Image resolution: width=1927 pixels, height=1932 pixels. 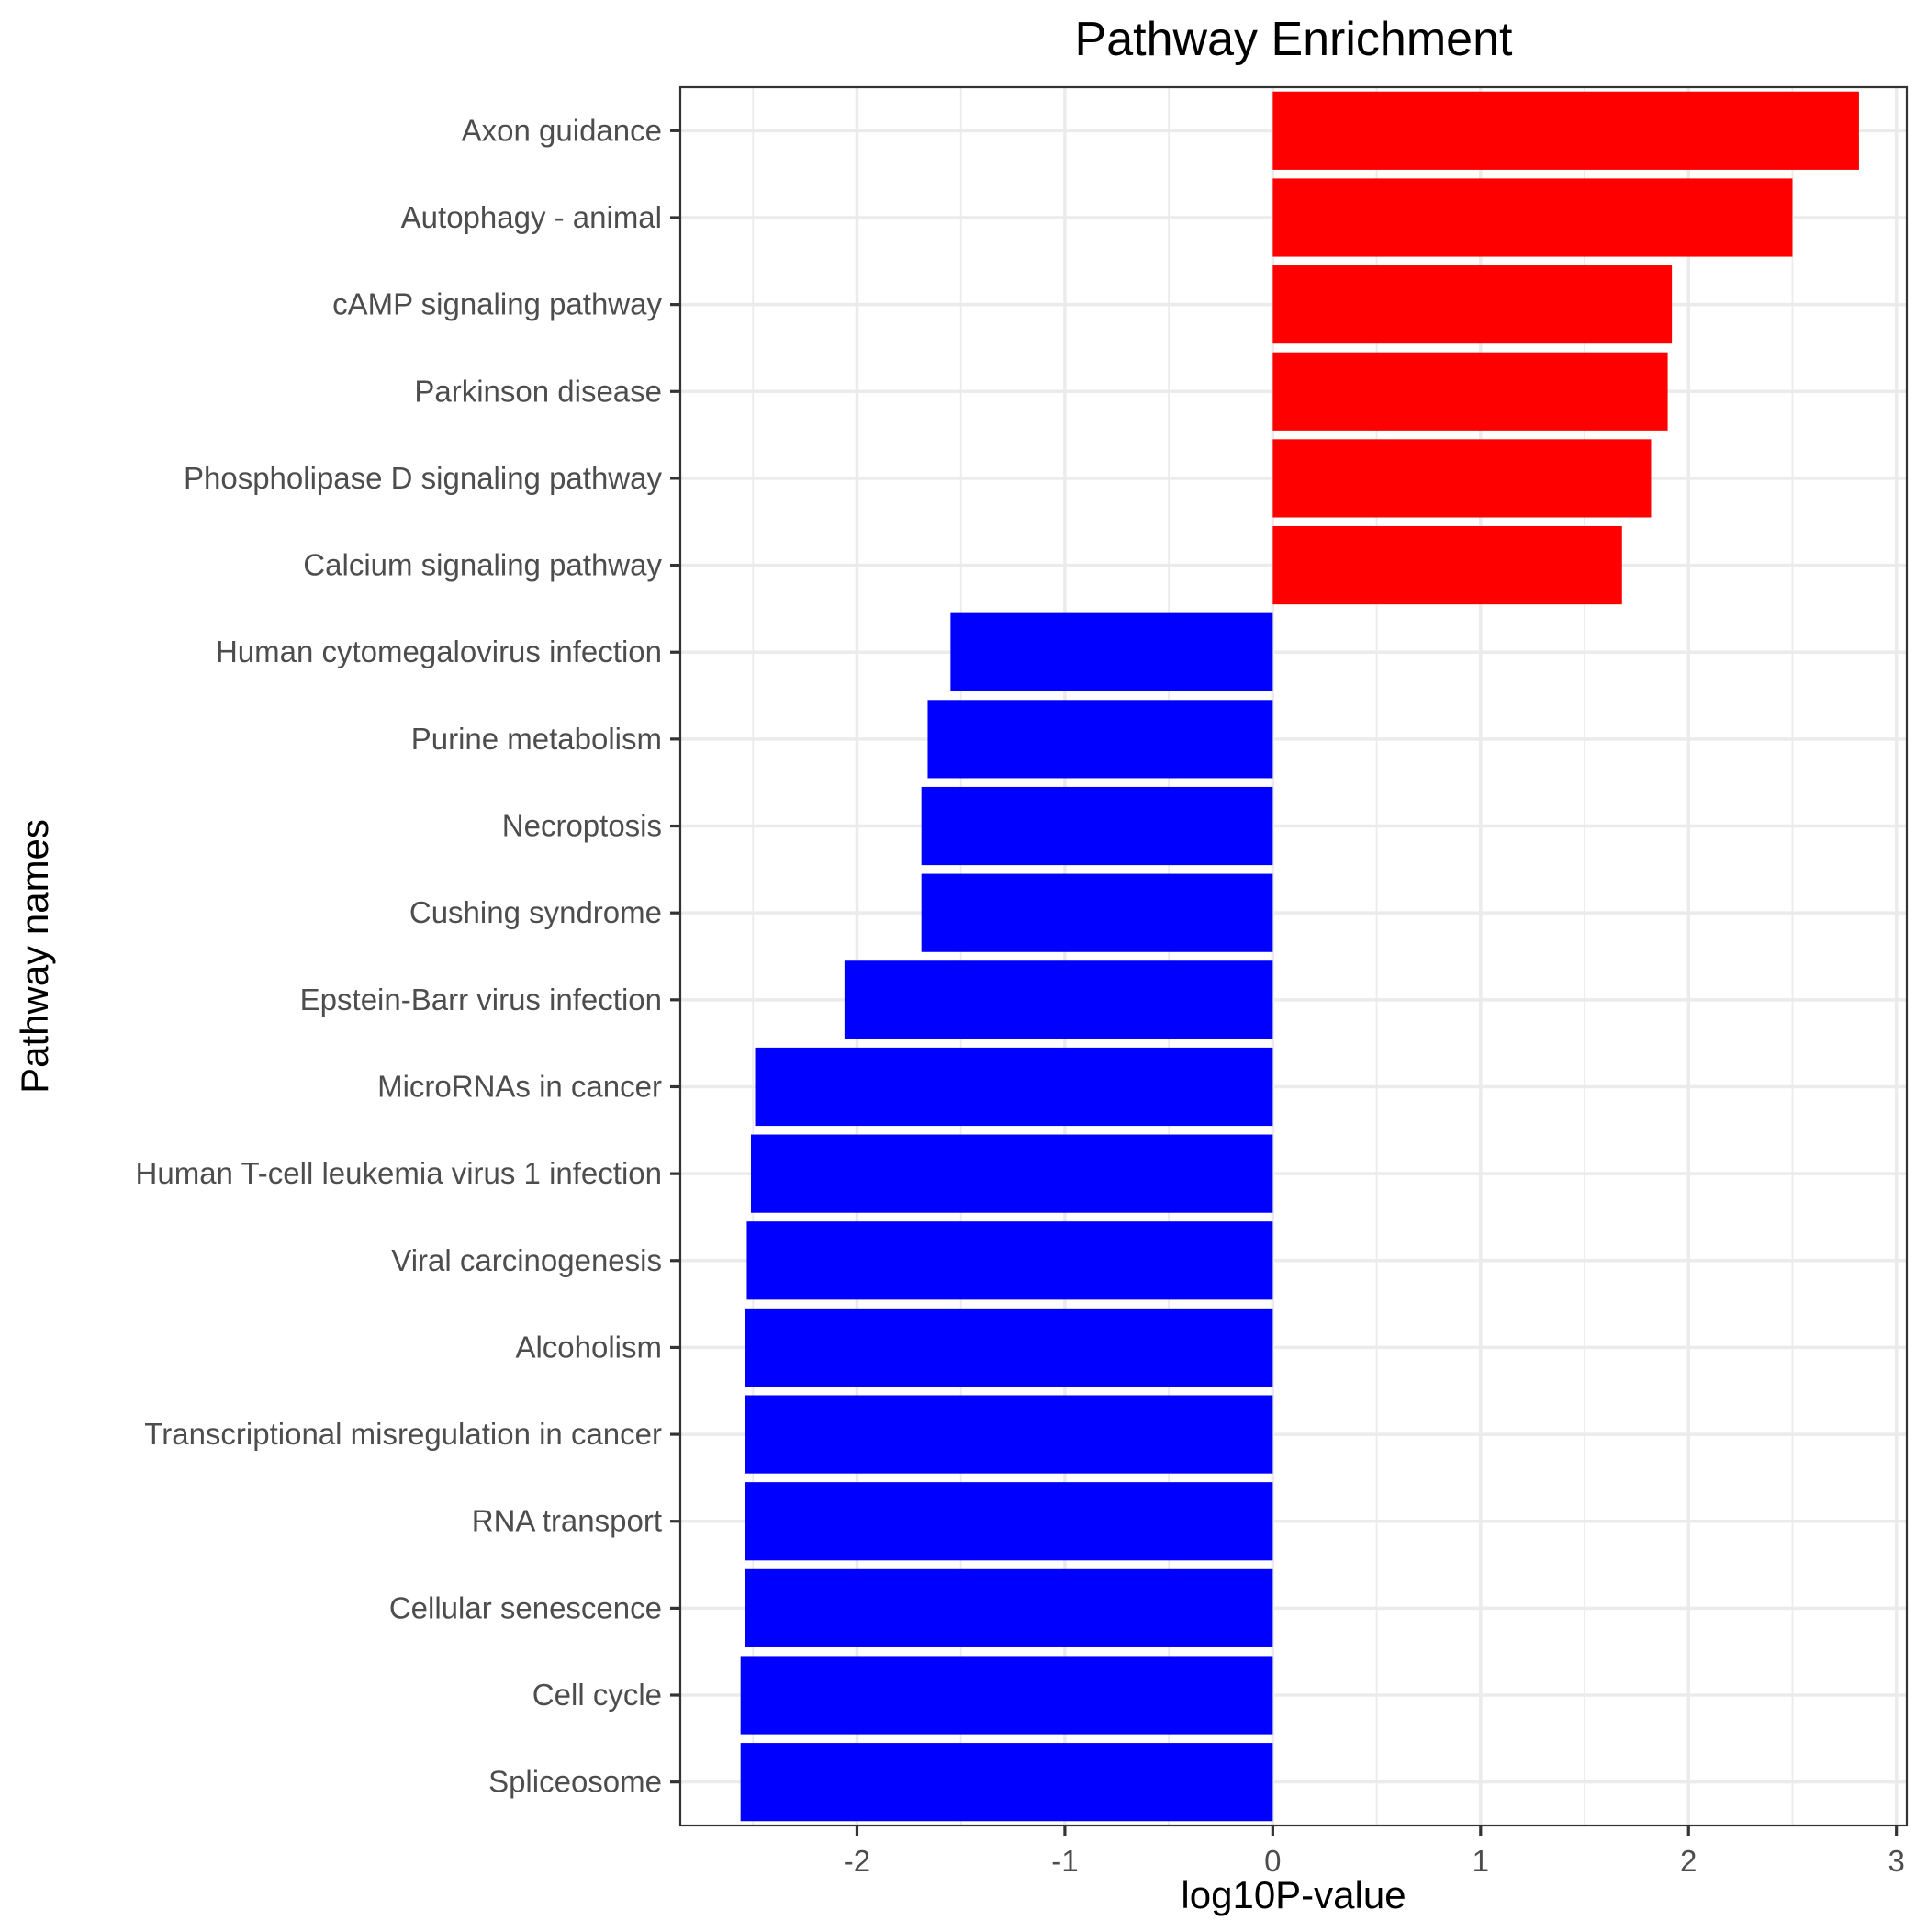 What do you see at coordinates (588, 1347) in the screenshot?
I see `y-tick-label: Alcoholism` at bounding box center [588, 1347].